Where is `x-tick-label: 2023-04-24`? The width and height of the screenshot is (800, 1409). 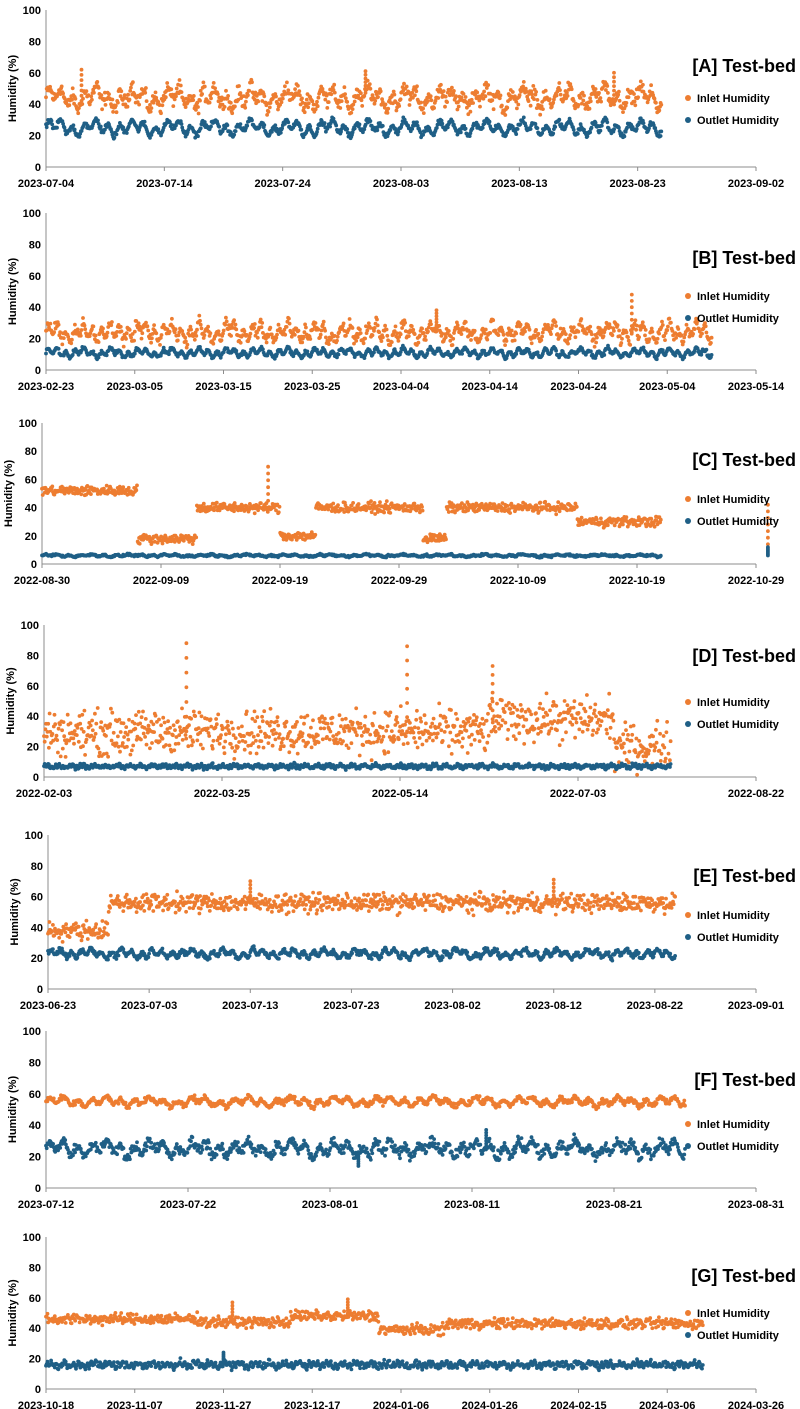
x-tick-label: 2023-04-24 is located at coordinates (578, 387).